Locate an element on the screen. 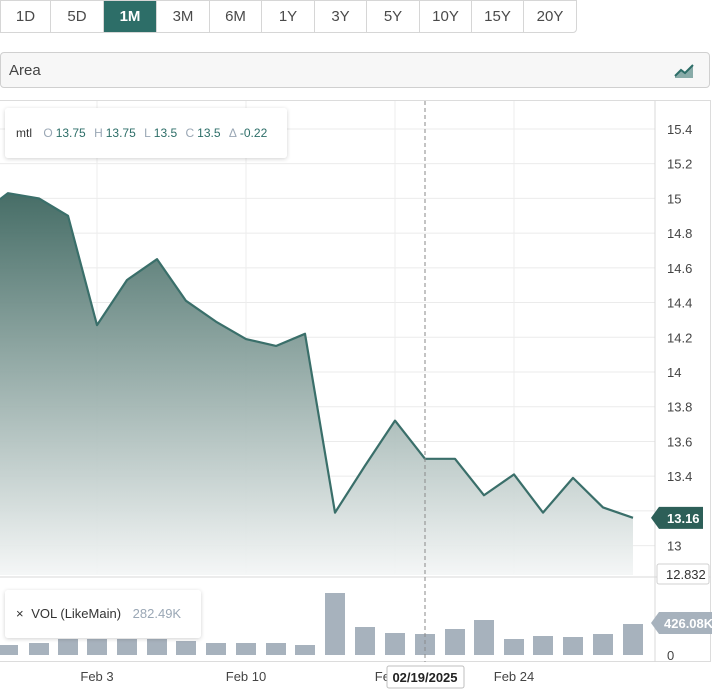  y-tick-label: 13 is located at coordinates (674, 546).